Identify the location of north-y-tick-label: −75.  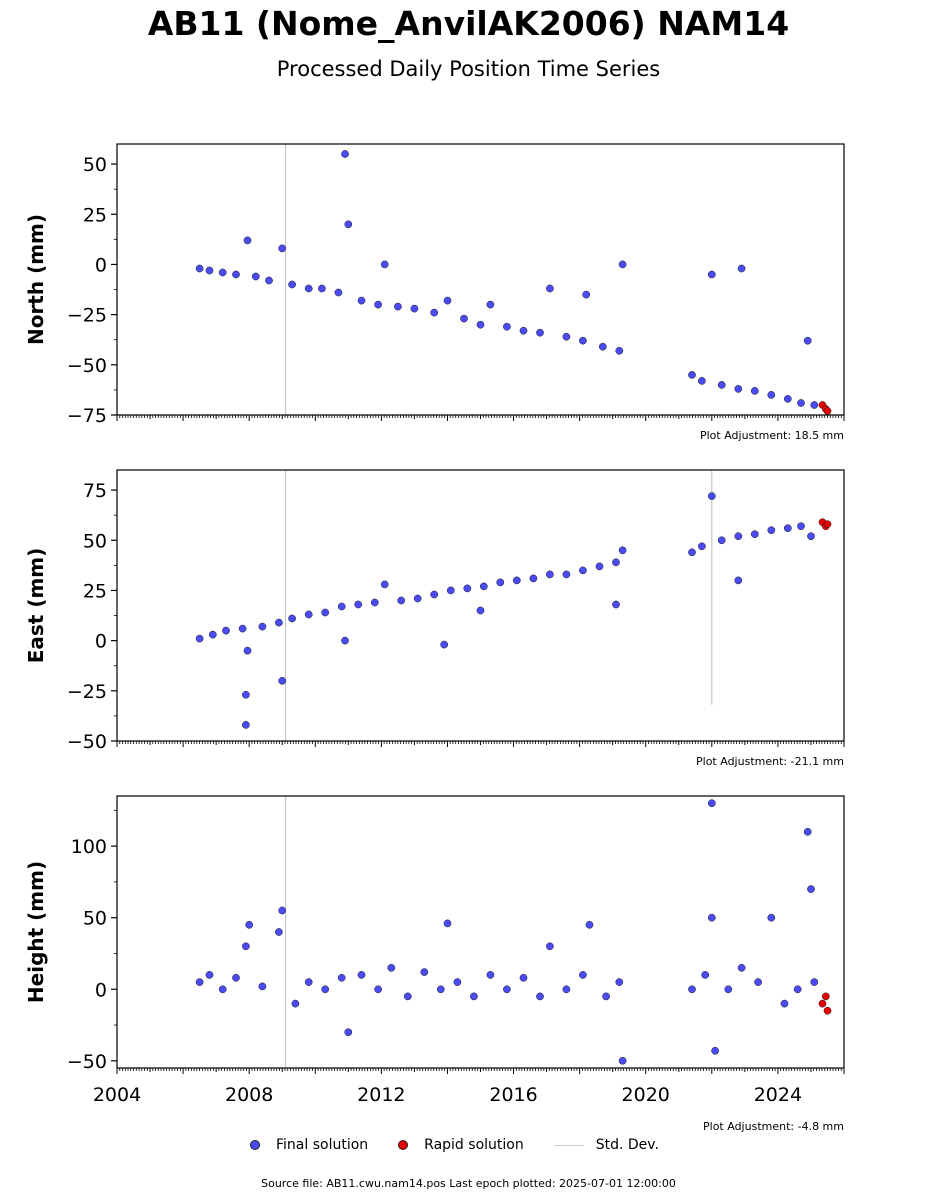
(87, 416).